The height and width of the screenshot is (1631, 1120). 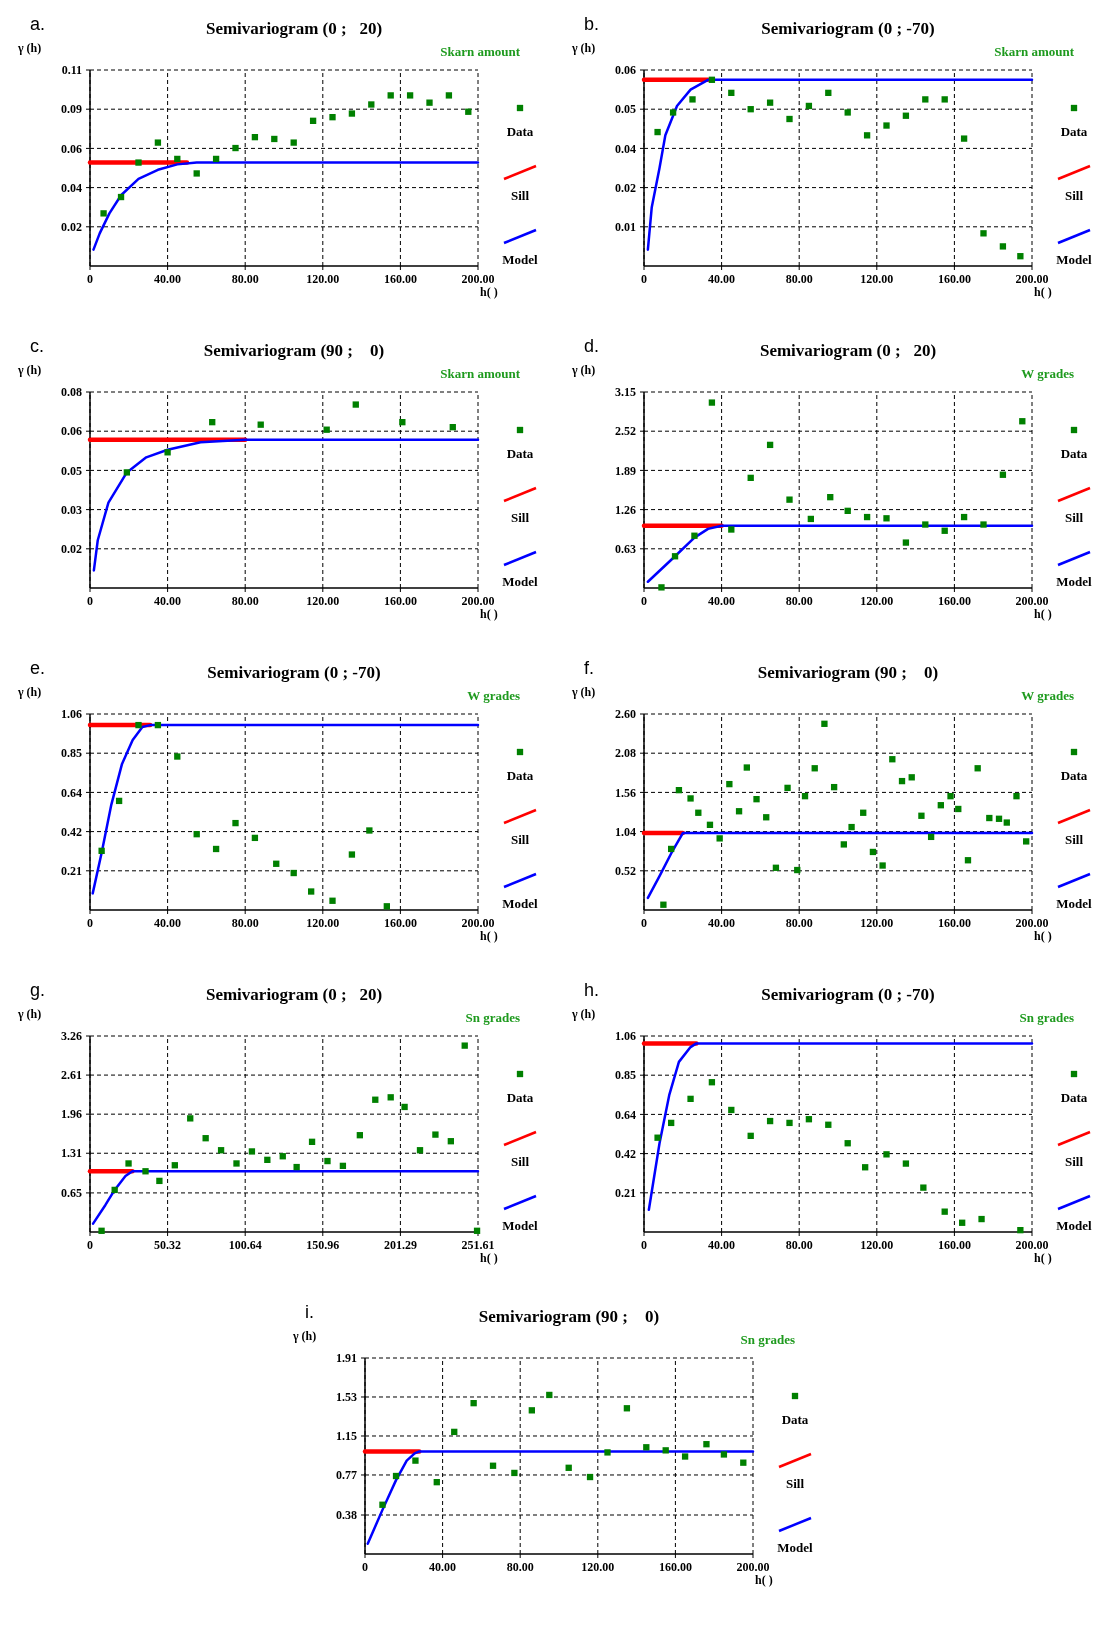 What do you see at coordinates (520, 581) in the screenshot?
I see `legend-label: Model` at bounding box center [520, 581].